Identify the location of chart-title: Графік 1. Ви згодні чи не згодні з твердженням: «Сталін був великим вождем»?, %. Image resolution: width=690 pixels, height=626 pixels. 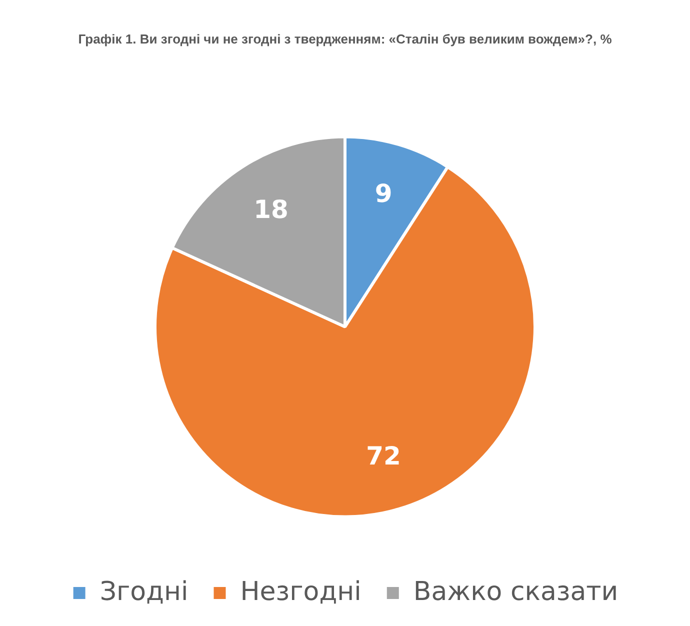
(345, 38).